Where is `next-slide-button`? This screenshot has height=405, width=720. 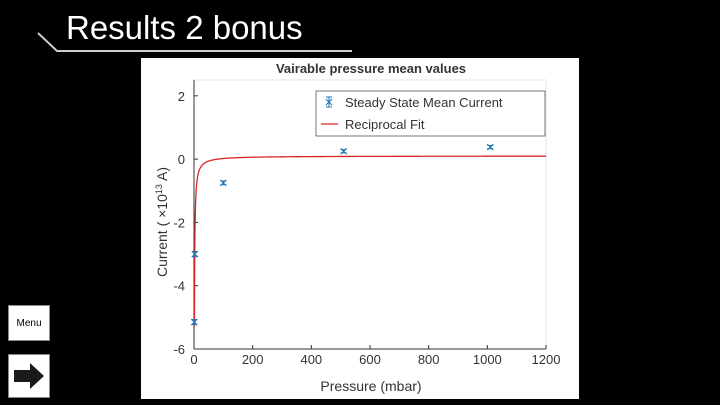 next-slide-button is located at coordinates (29, 376).